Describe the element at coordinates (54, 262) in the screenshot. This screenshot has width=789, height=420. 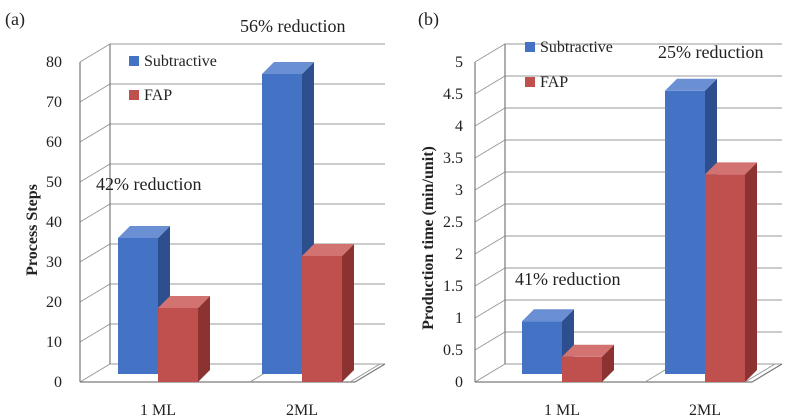
I see `y-tick-label: 30` at that location.